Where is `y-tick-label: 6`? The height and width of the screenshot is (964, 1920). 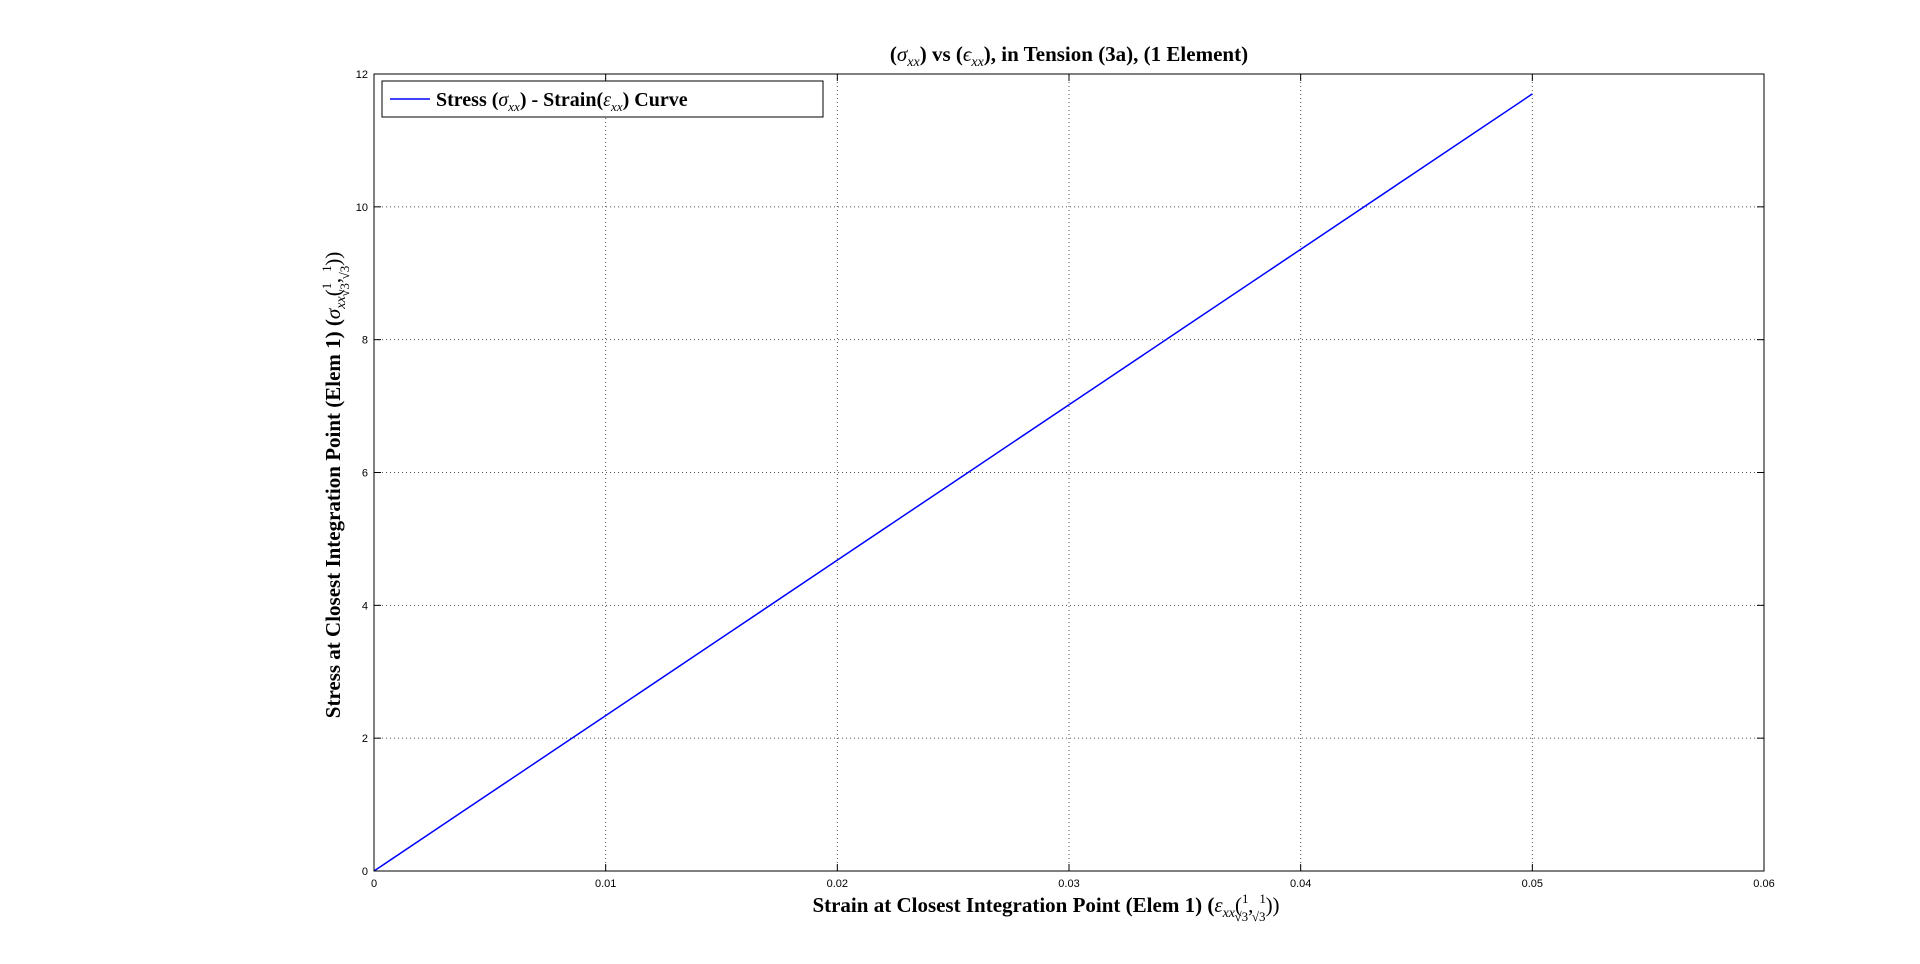 y-tick-label: 6 is located at coordinates (365, 474).